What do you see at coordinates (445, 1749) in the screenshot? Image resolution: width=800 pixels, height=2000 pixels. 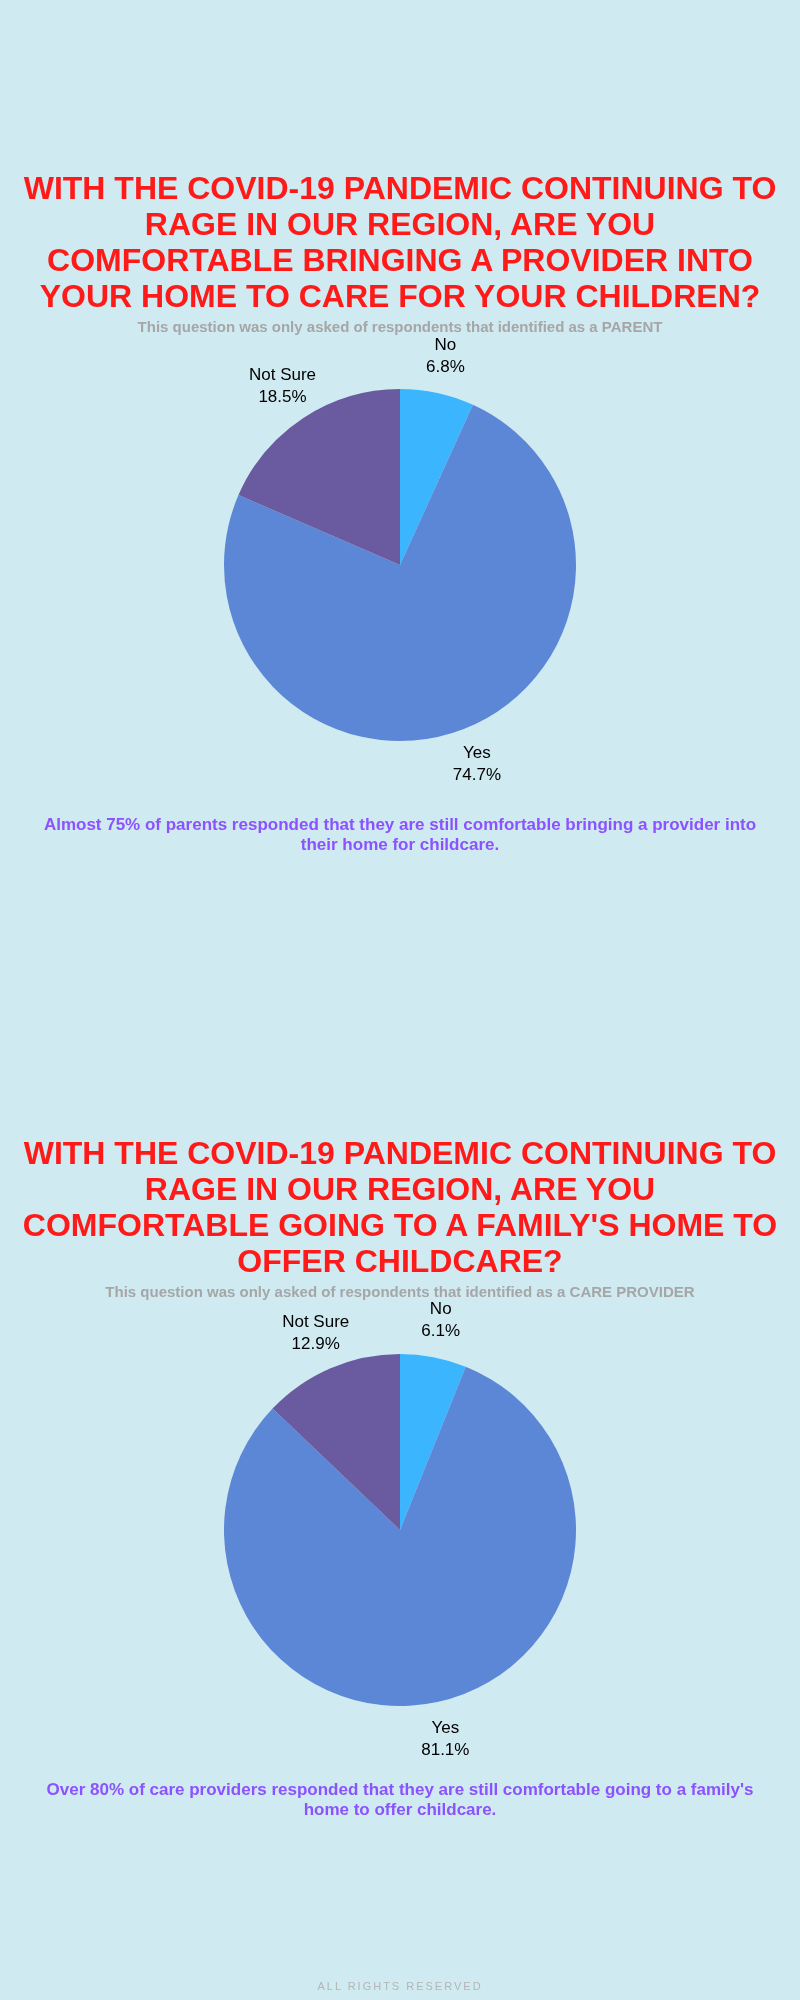 I see `data-label: 81.1%` at bounding box center [445, 1749].